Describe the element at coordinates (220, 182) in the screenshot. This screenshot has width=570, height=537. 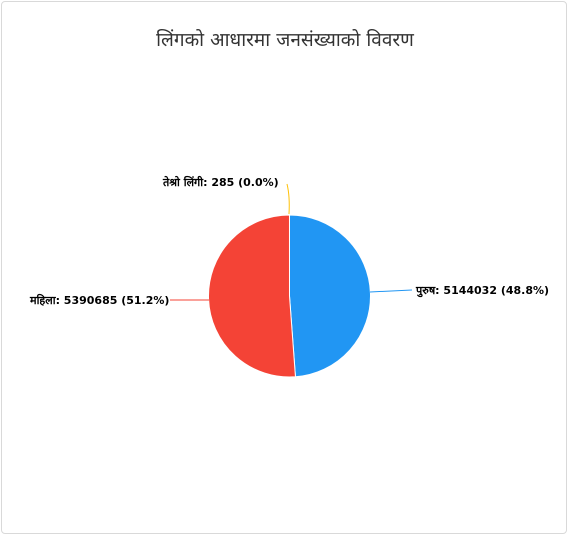
I see `data-label-2: तेश्रो लिंगी: 285 (0.0%)` at that location.